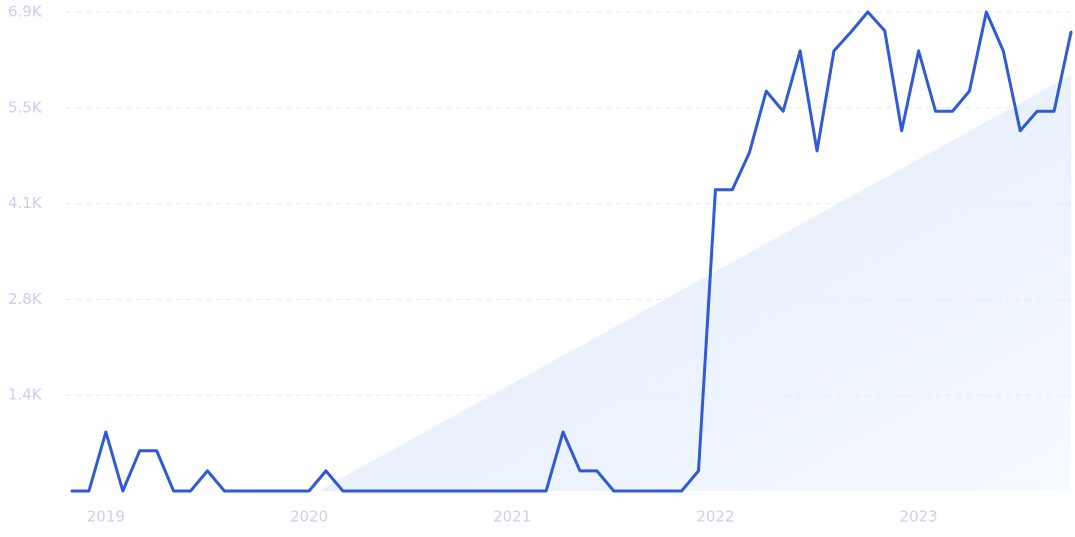 The image size is (1075, 537). What do you see at coordinates (715, 517) in the screenshot?
I see `x-tick-label: 2022` at bounding box center [715, 517].